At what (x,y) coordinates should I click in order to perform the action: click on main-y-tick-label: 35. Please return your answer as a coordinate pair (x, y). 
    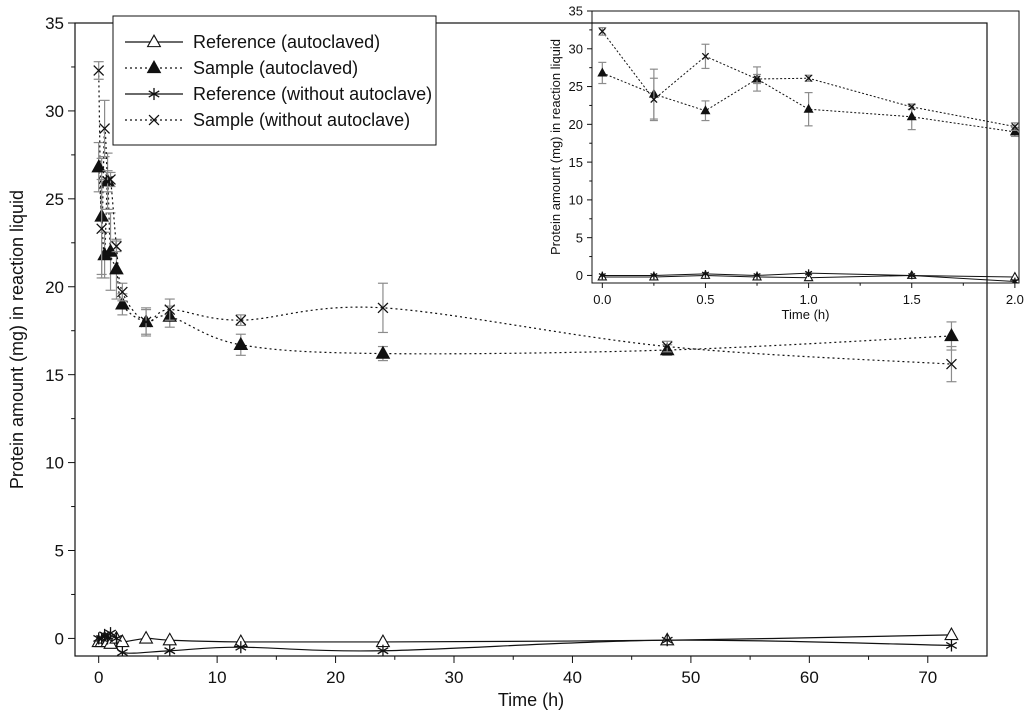
    Looking at the image, I should click on (54, 23).